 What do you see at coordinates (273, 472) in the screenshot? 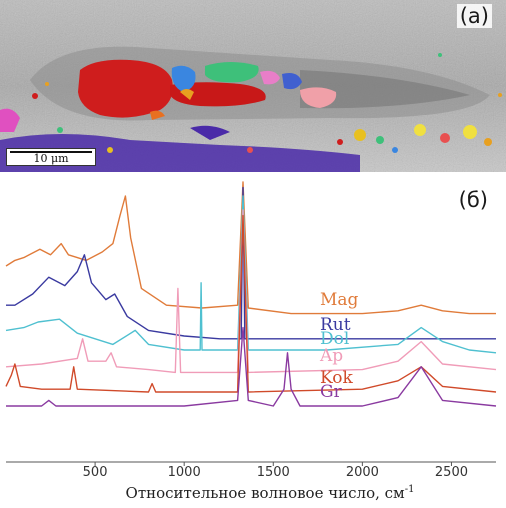
I see `x-tick-label: 1500` at bounding box center [273, 472].